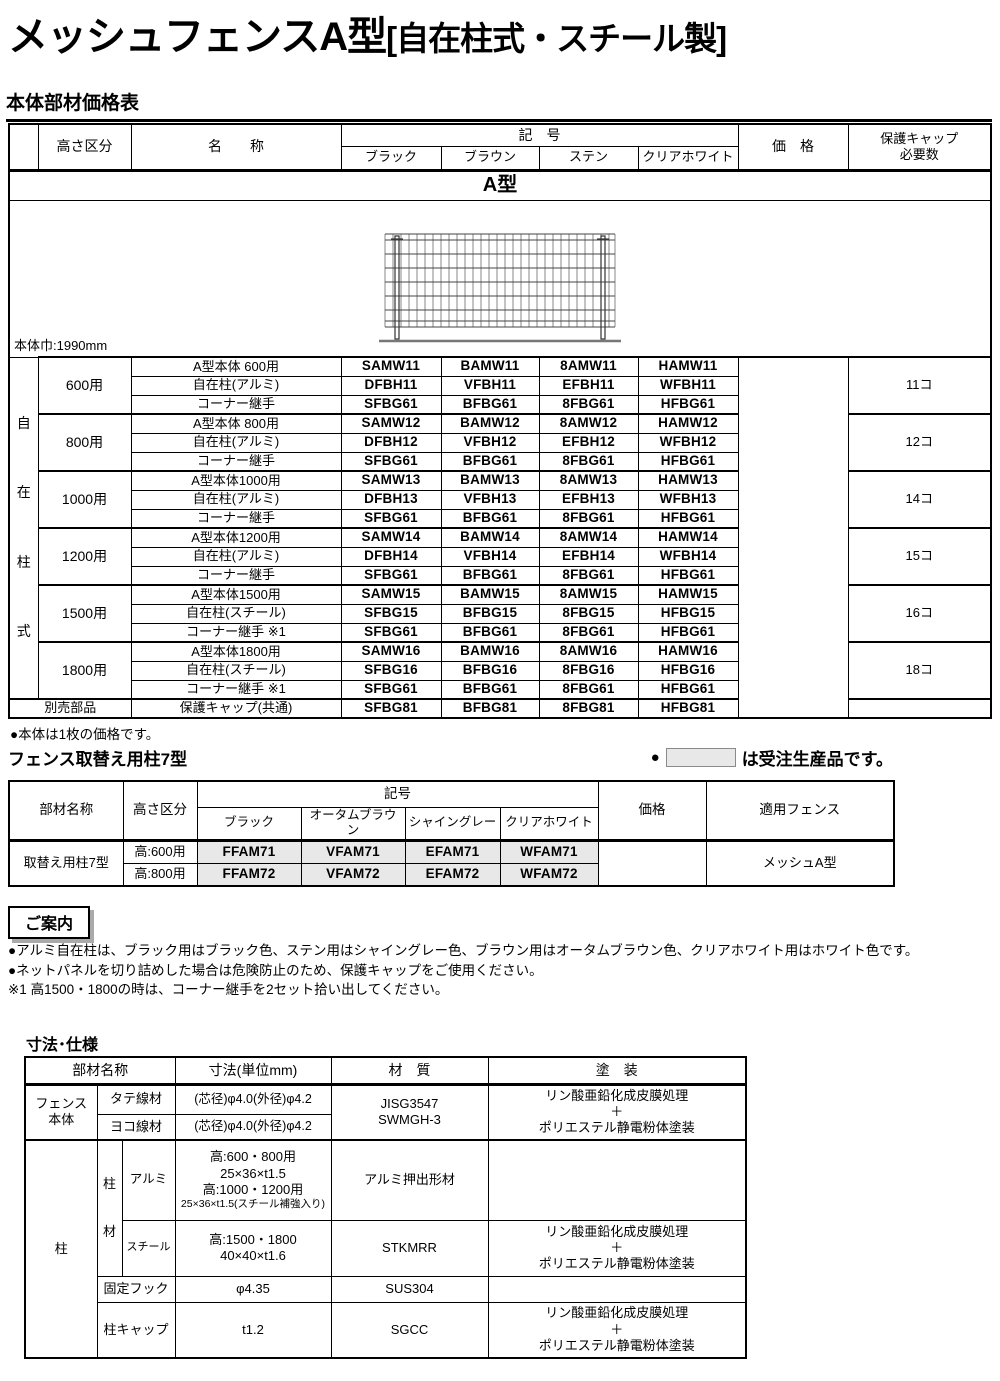 The image size is (1000, 1381). I want to click on code-cell: HAMW16, so click(688, 651).